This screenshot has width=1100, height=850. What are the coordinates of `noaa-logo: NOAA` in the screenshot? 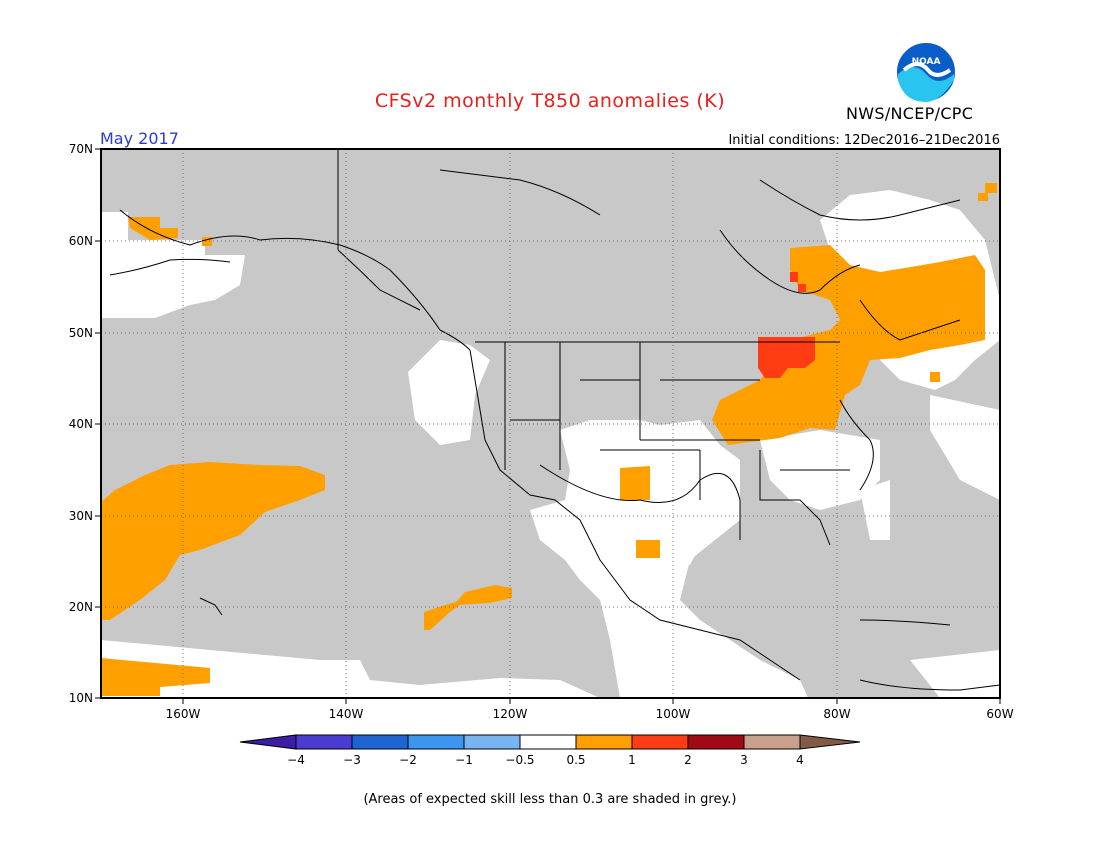 It's located at (926, 72).